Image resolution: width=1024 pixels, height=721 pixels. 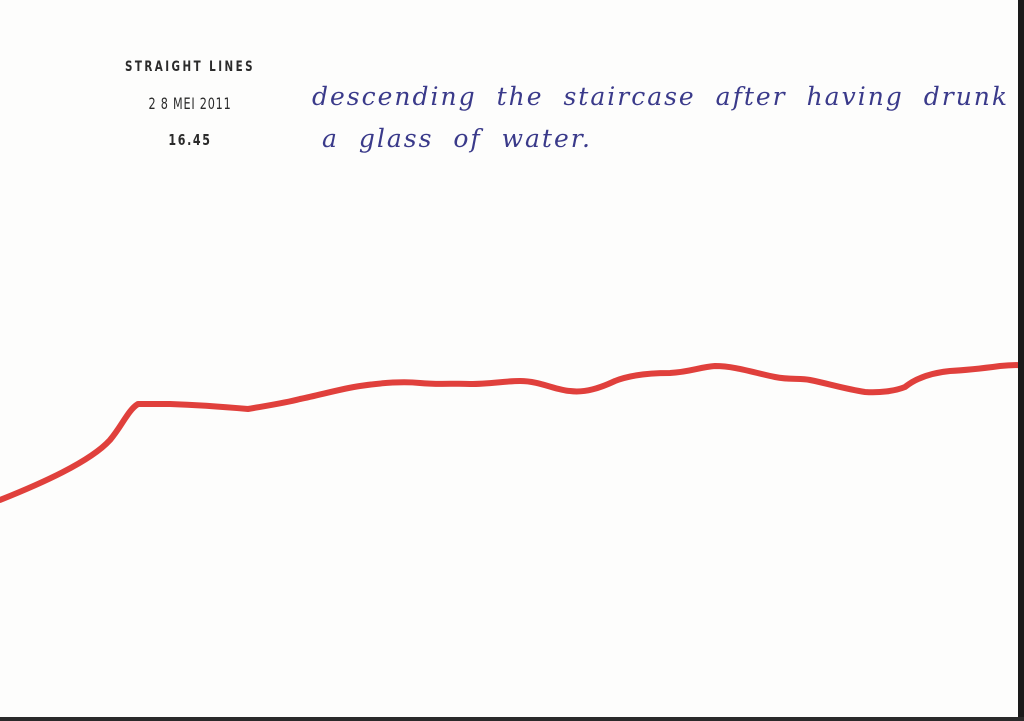 I want to click on note-line-2: a glass of water., so click(x=457, y=138).